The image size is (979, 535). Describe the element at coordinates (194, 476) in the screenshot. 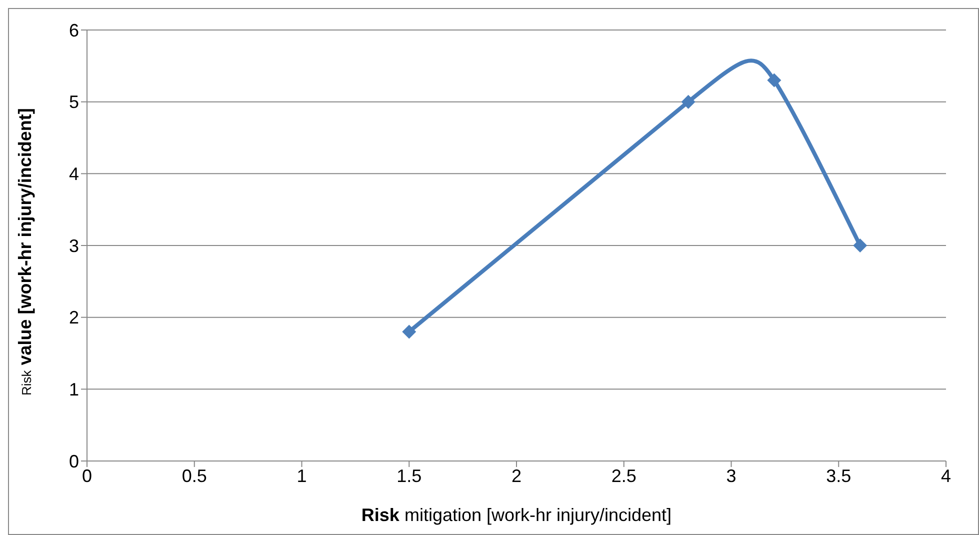

I see `x-tick-label: 0.5` at that location.